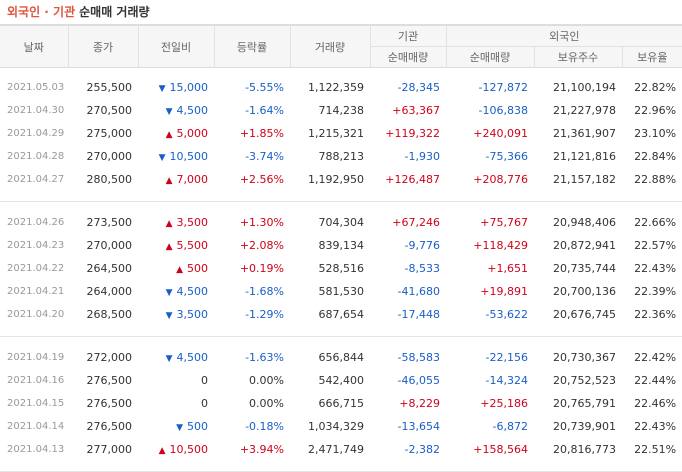 The height and width of the screenshot is (472, 682). What do you see at coordinates (36, 426) in the screenshot?
I see `cell-date: 2021.04.14` at bounding box center [36, 426].